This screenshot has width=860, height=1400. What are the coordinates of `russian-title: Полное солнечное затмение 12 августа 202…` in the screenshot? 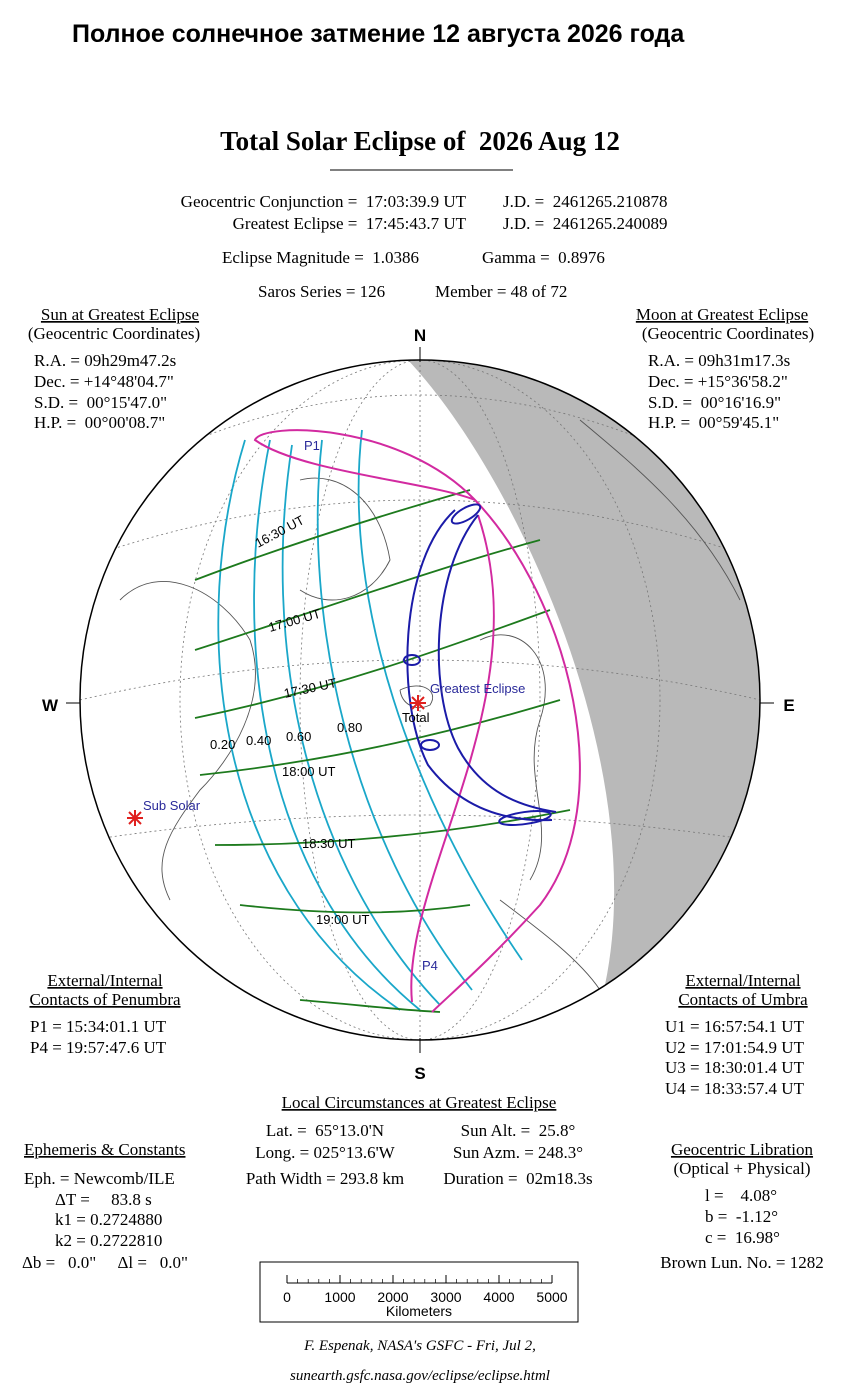 It's located at (378, 34).